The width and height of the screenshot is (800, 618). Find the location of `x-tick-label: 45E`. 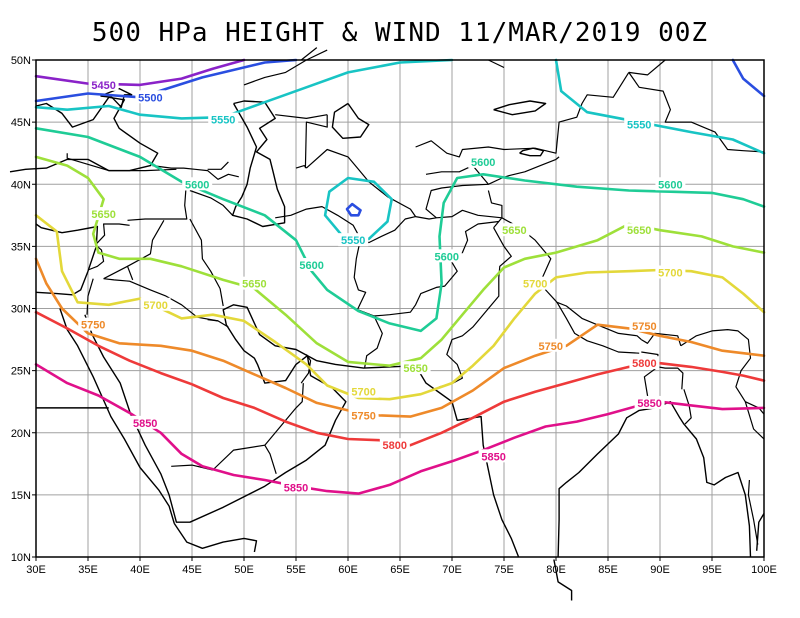

x-tick-label: 45E is located at coordinates (192, 570).